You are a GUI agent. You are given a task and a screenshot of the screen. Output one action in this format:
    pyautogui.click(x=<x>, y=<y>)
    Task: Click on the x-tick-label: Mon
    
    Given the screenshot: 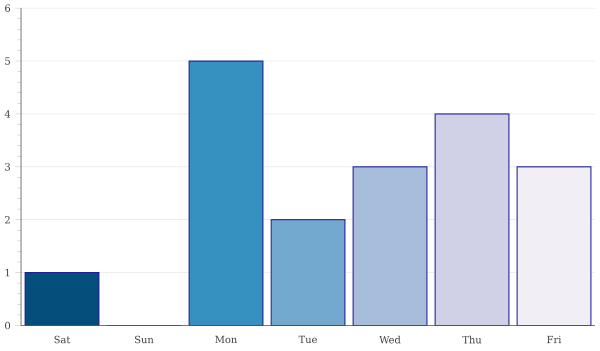 What is the action you would take?
    pyautogui.click(x=226, y=339)
    